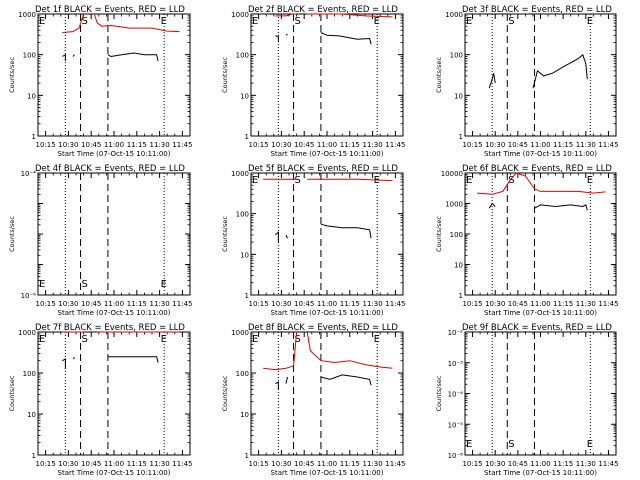 The image size is (640, 480). Describe the element at coordinates (456, 456) in the screenshot. I see `y-tick-label: 10⁻⁶` at that location.